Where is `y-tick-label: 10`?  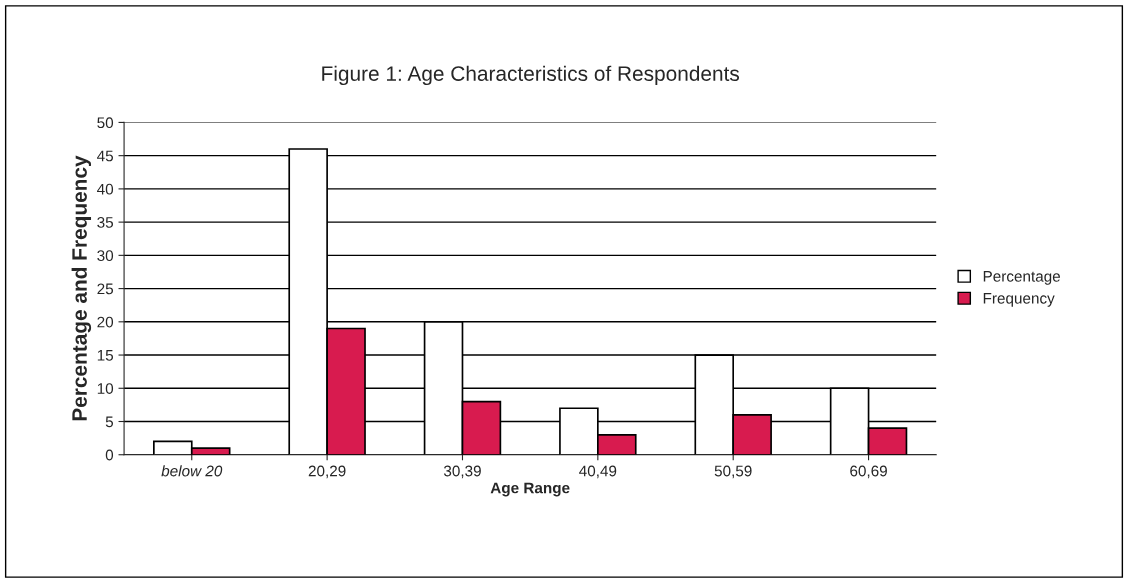
y-tick-label: 10 is located at coordinates (105, 388).